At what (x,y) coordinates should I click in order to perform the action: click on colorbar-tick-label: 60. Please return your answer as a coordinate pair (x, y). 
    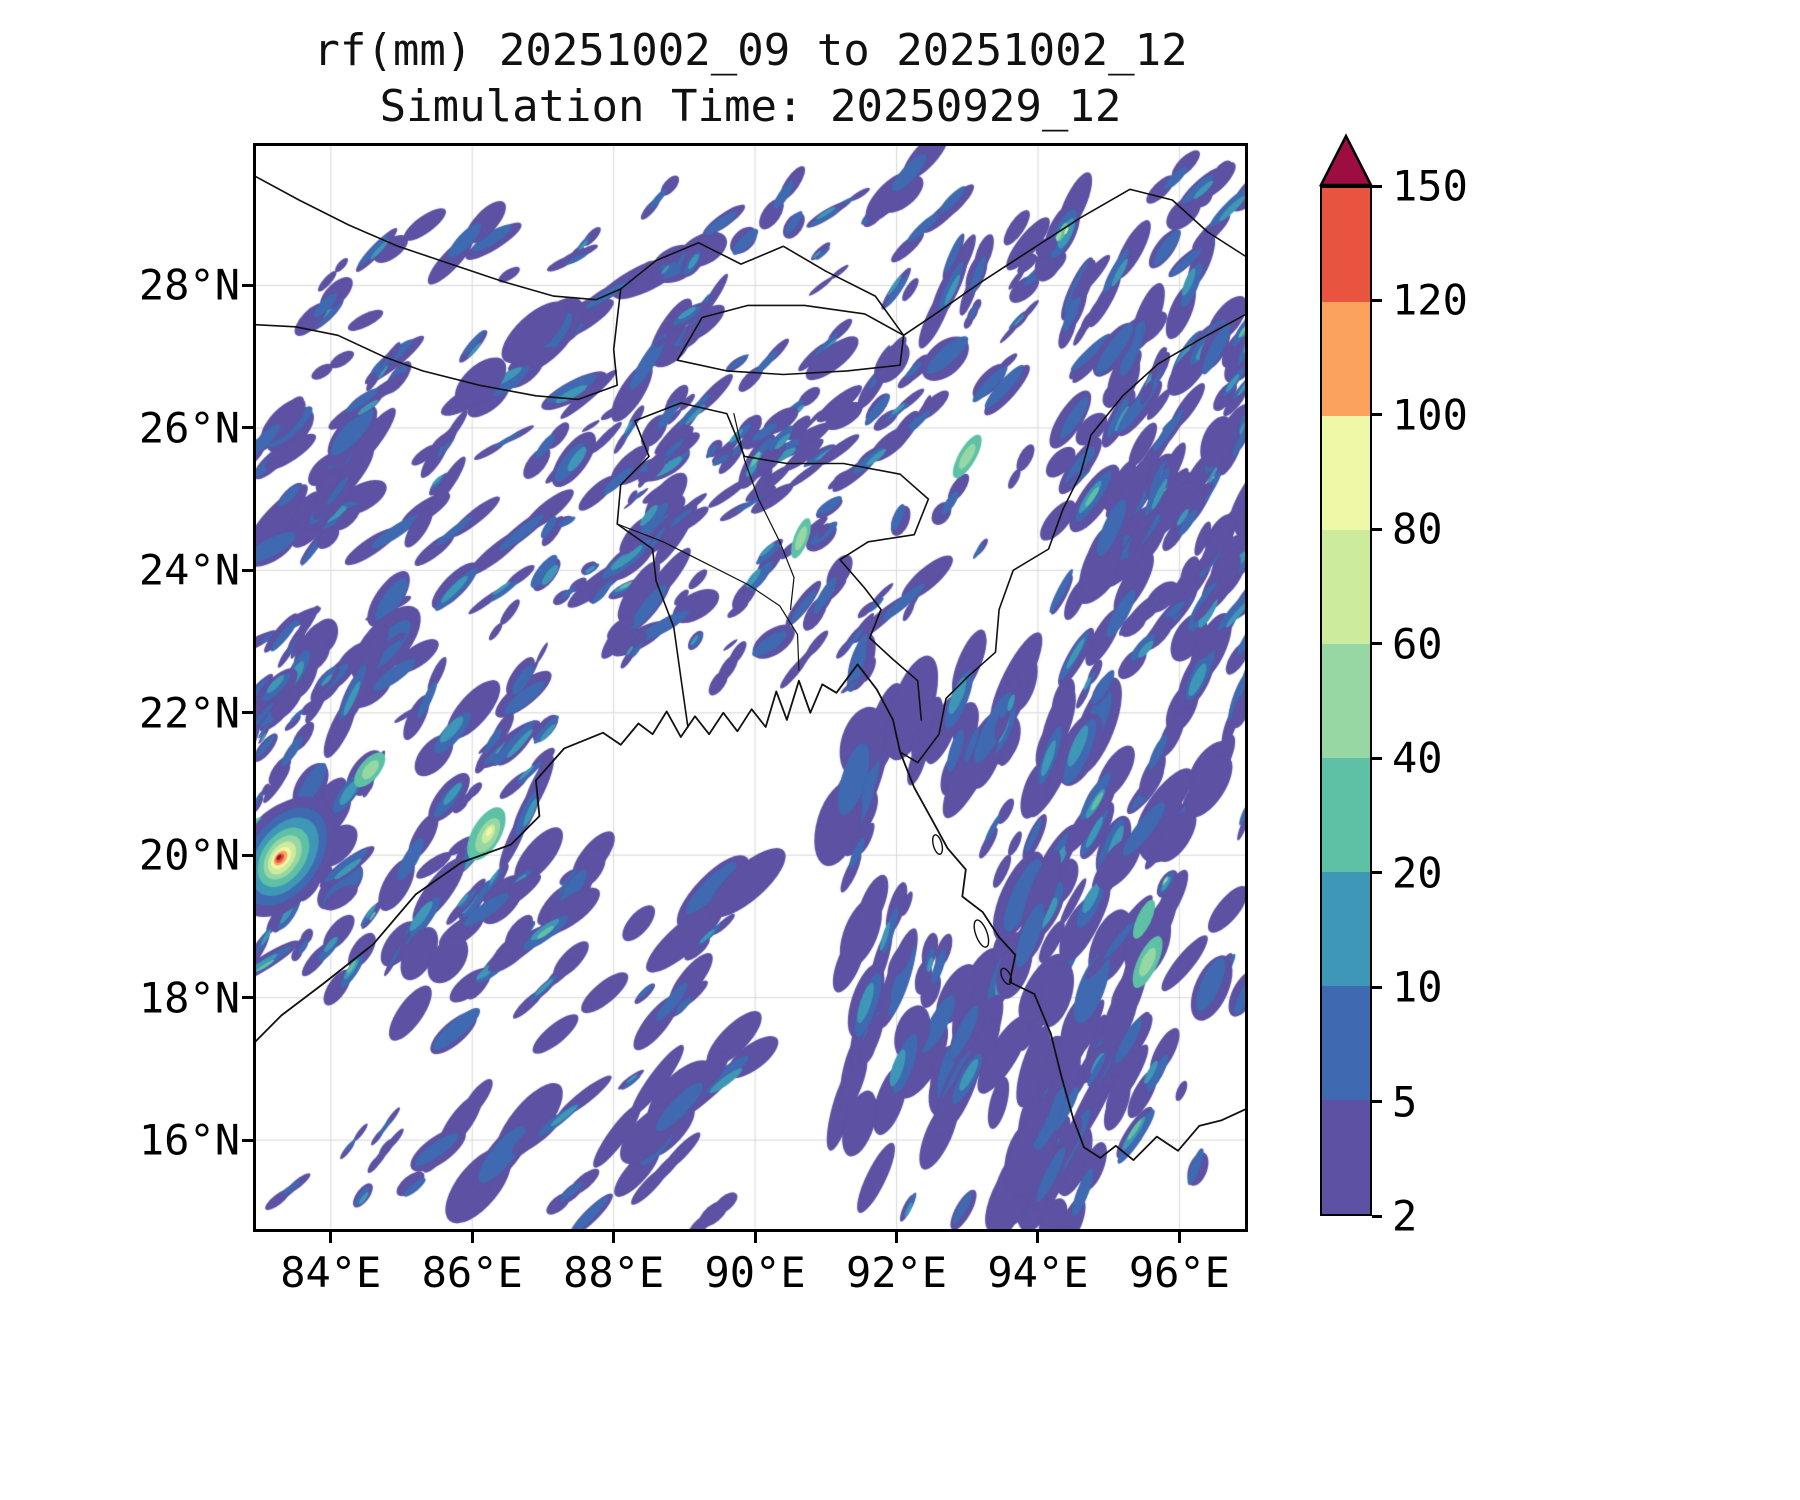
    Looking at the image, I should click on (1417, 644).